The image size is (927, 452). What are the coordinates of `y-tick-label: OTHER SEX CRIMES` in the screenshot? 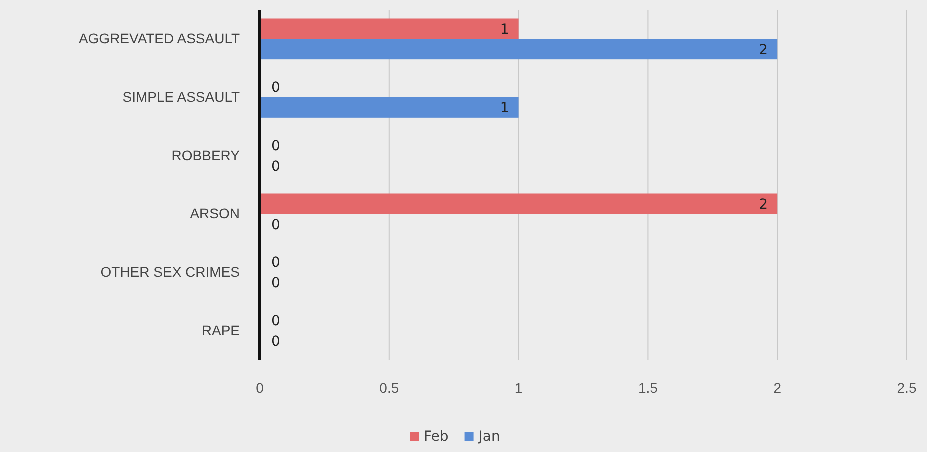 It's located at (170, 272).